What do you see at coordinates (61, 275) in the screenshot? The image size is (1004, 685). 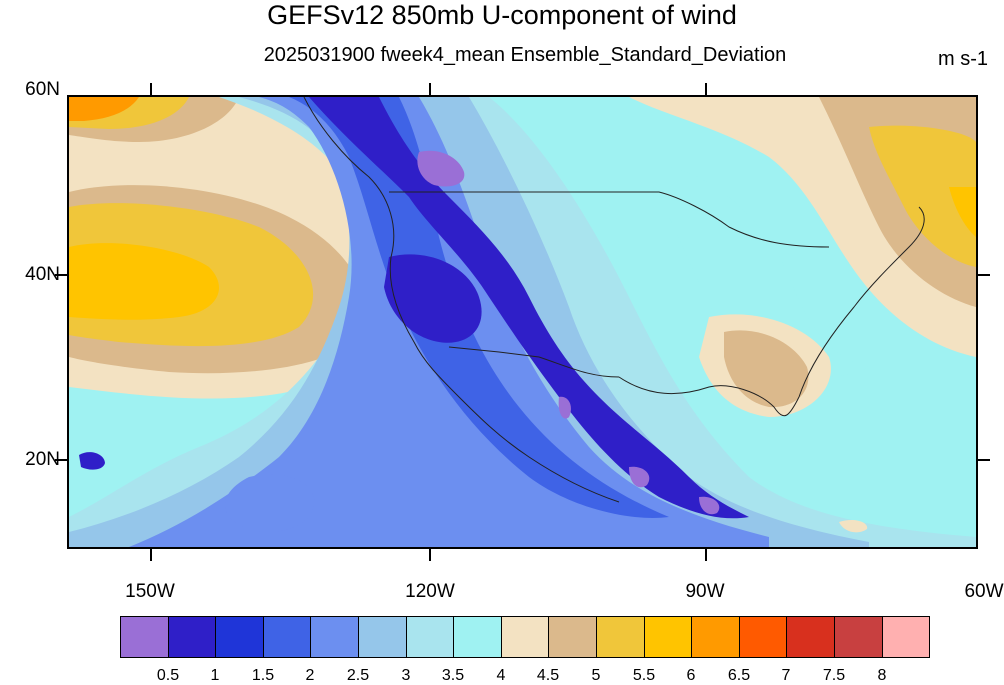 I see `tick-left-40n` at bounding box center [61, 275].